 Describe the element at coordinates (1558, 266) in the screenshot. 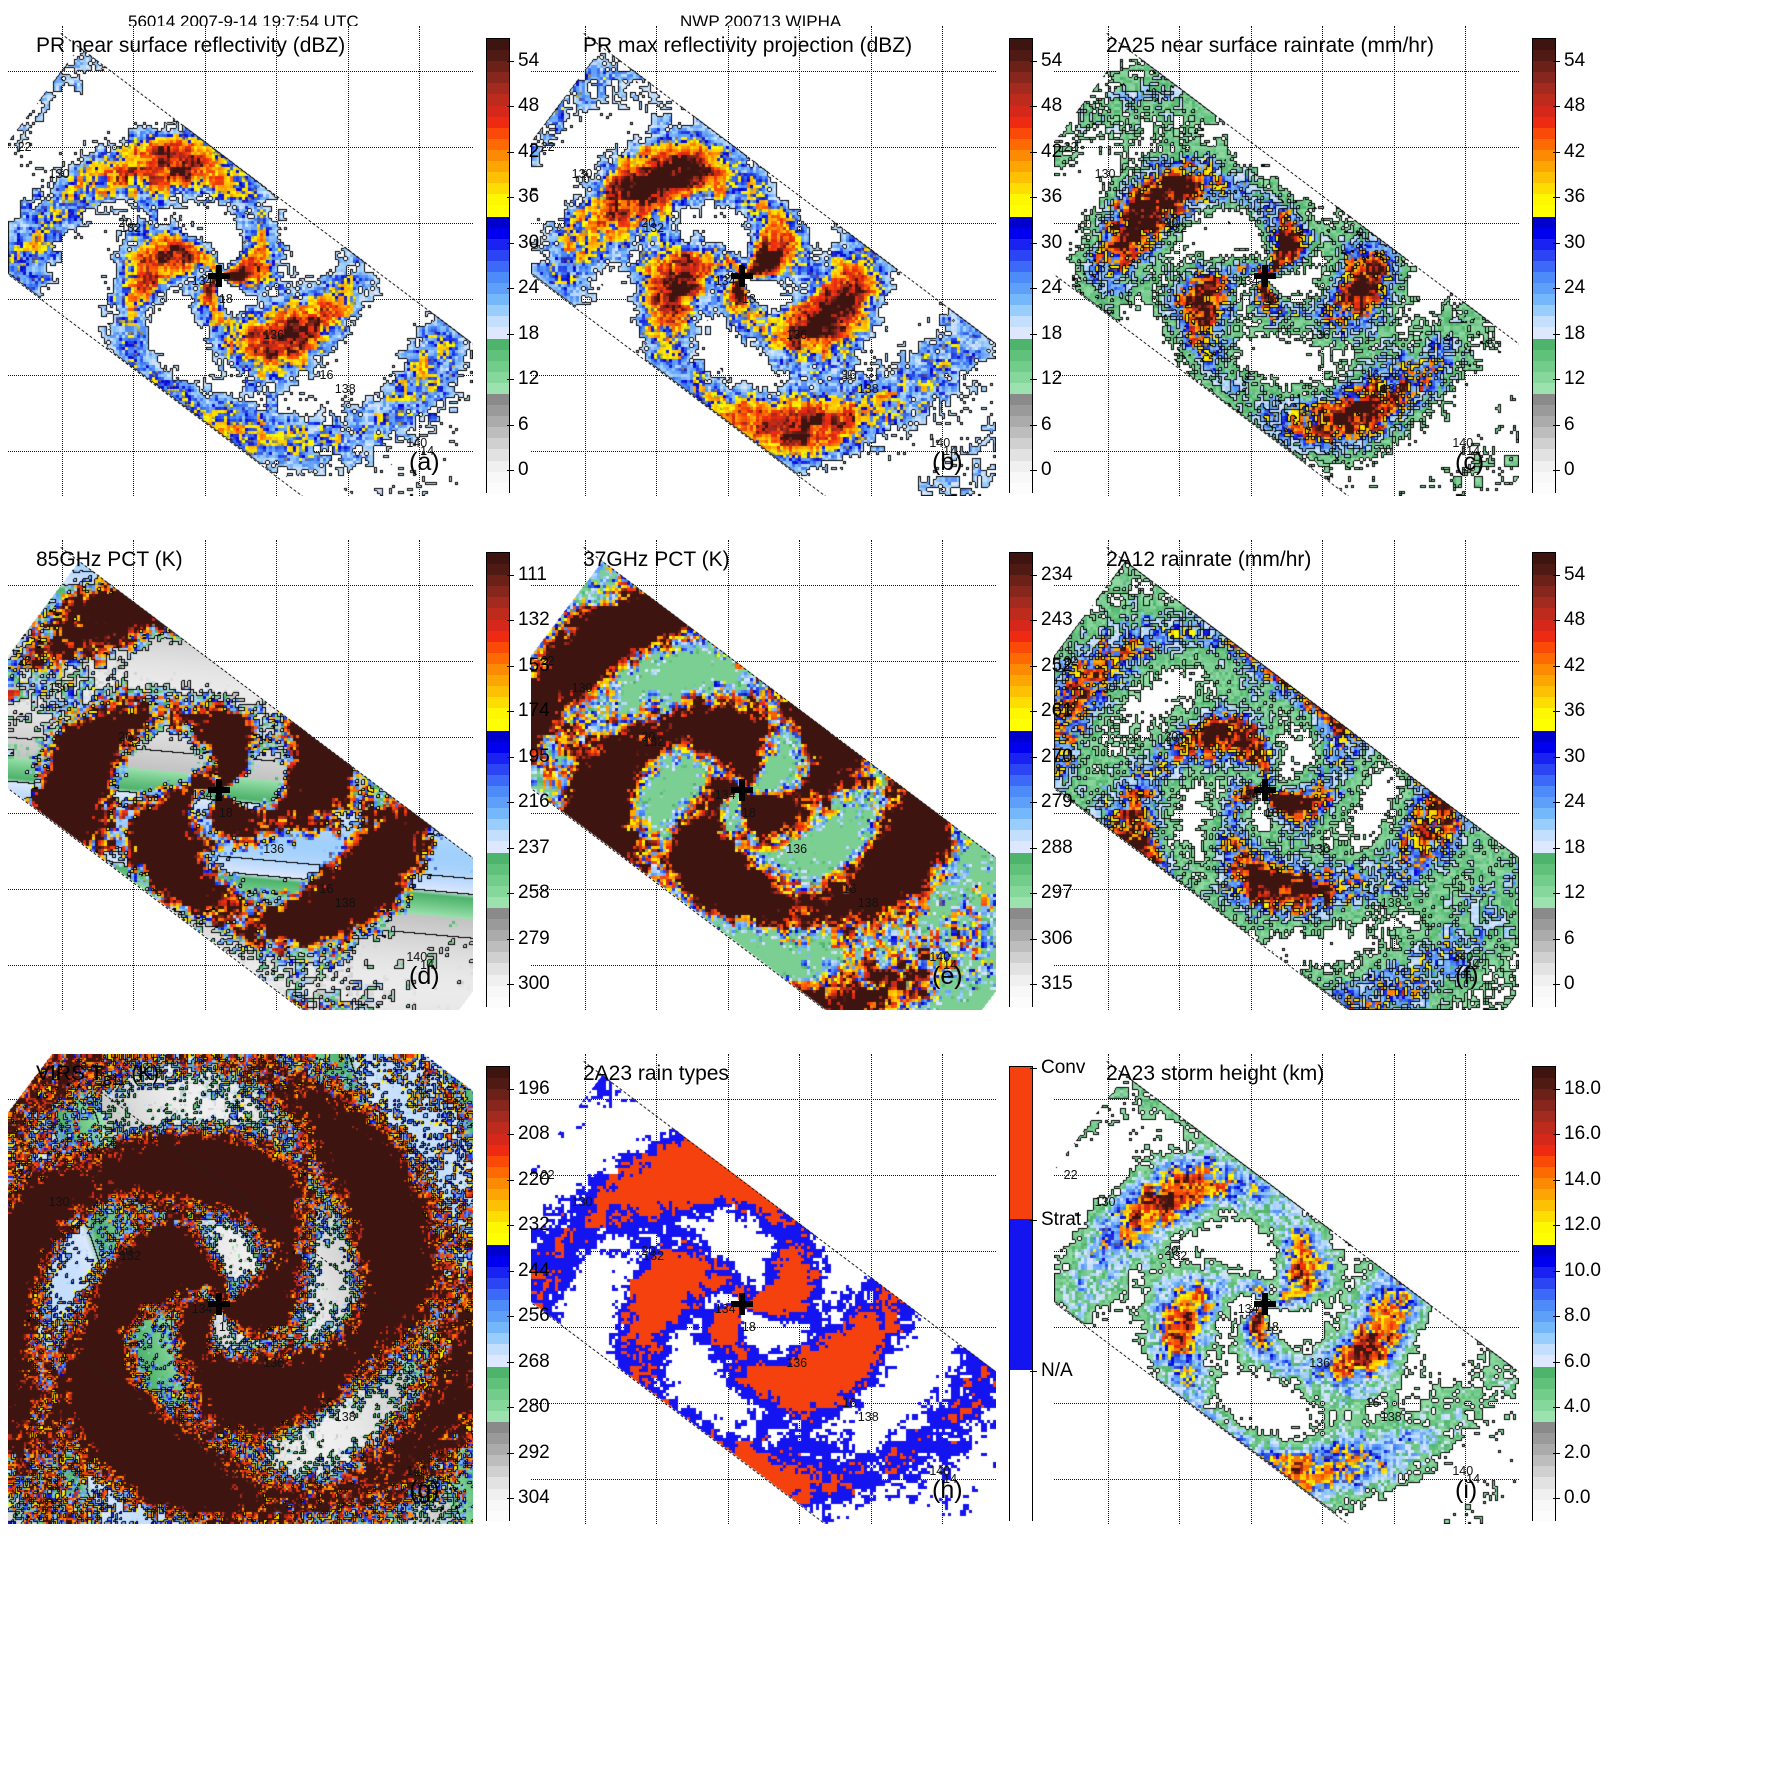

I see `colorbar-c: 54 48 42 36 30 24 18 12 6 0` at that location.